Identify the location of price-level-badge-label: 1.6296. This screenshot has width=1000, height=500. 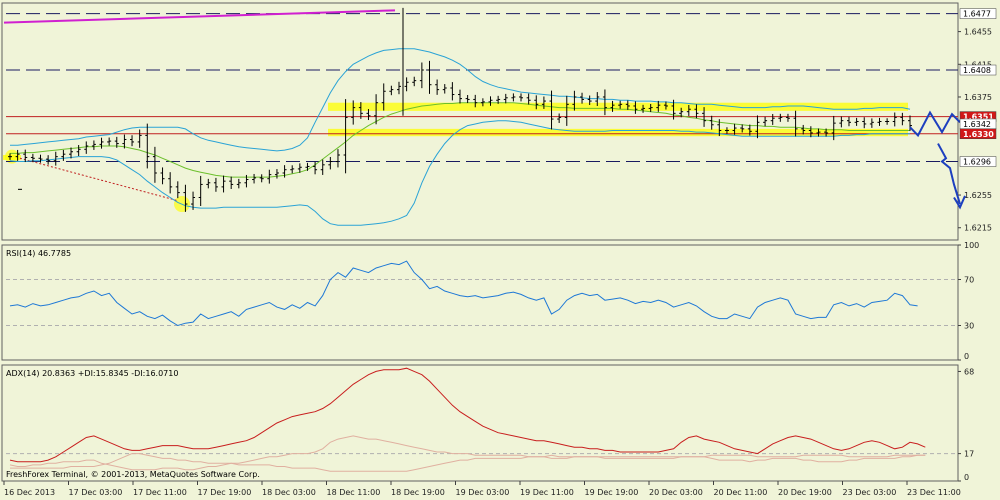
(977, 162).